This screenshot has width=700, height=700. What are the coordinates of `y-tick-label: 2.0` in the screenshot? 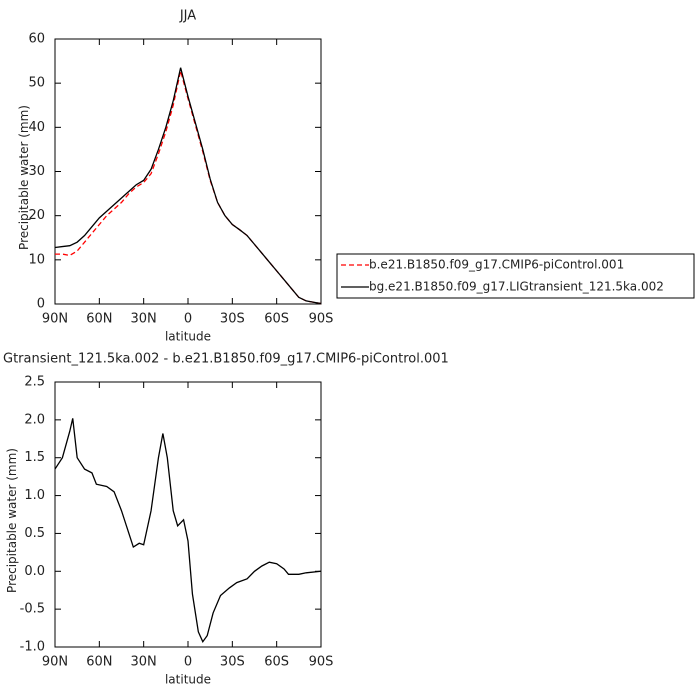 It's located at (34, 419).